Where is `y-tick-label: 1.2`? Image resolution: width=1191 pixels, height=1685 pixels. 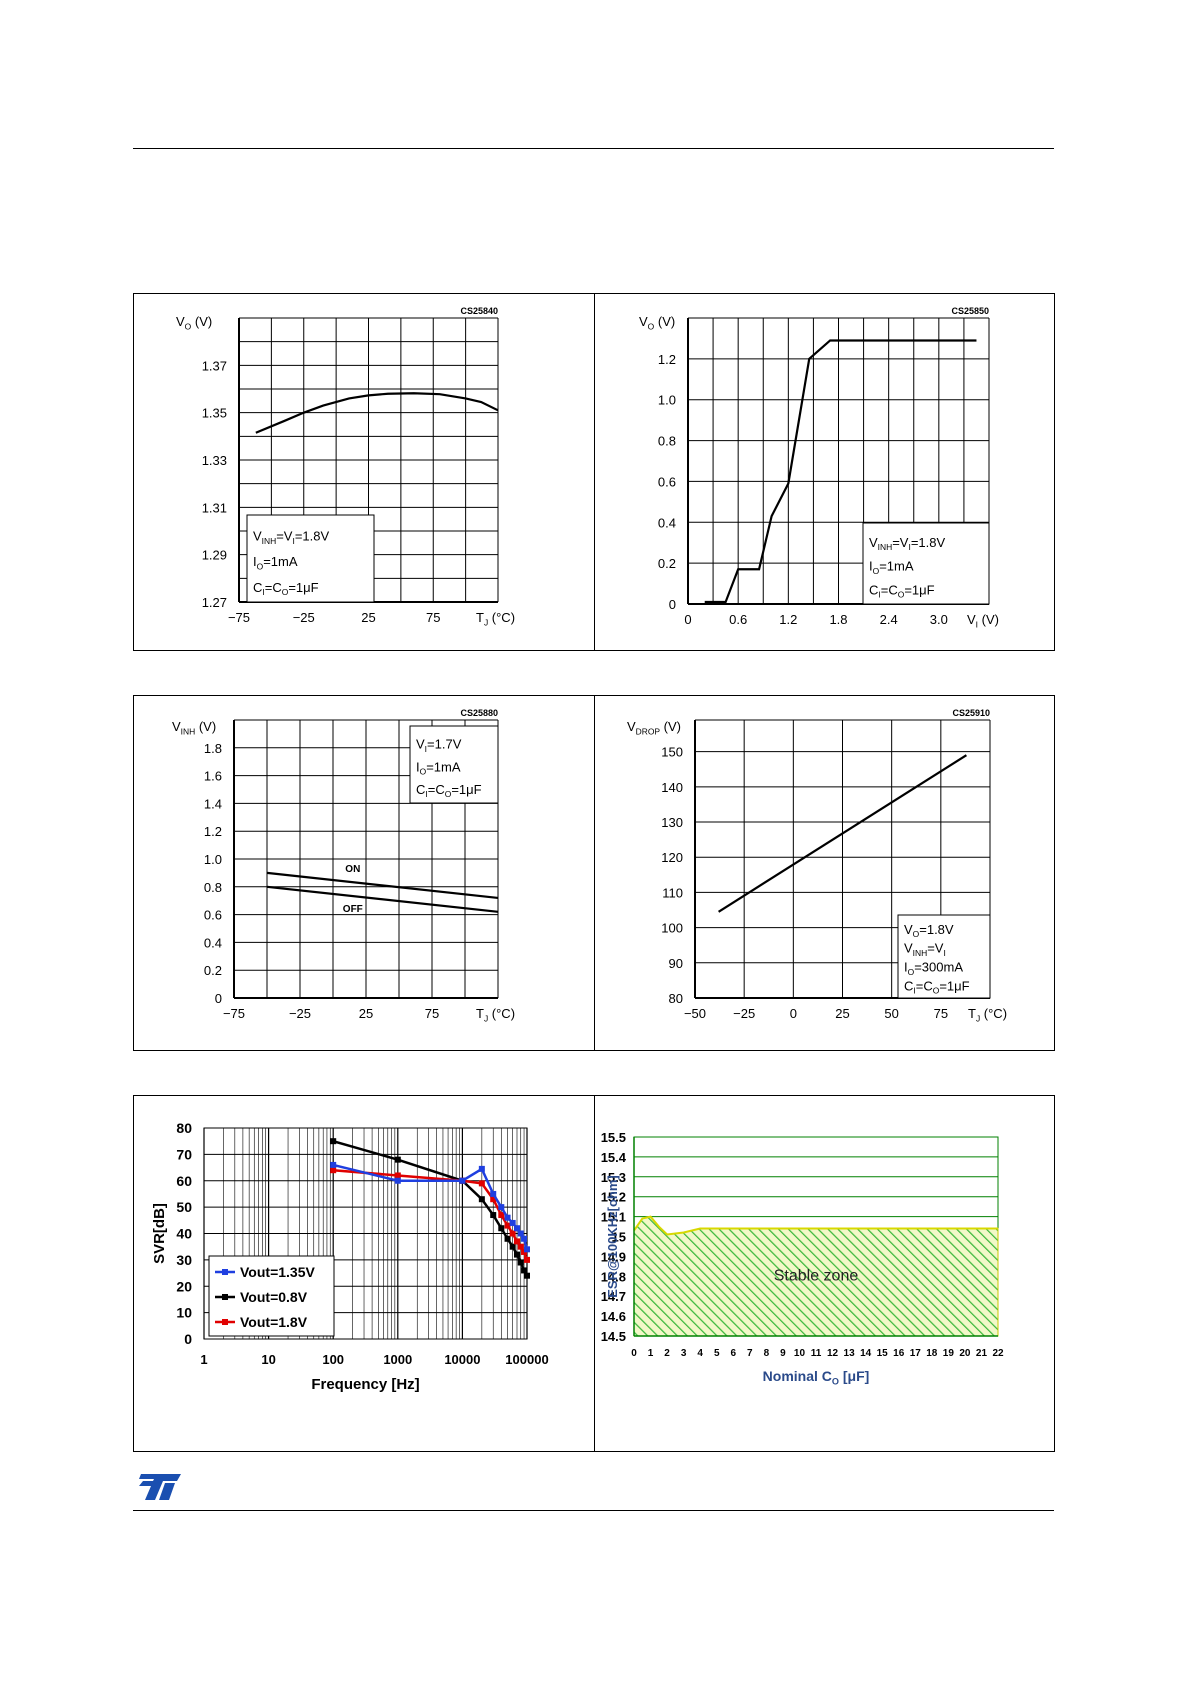
y-tick-label: 1.2 is located at coordinates (667, 359).